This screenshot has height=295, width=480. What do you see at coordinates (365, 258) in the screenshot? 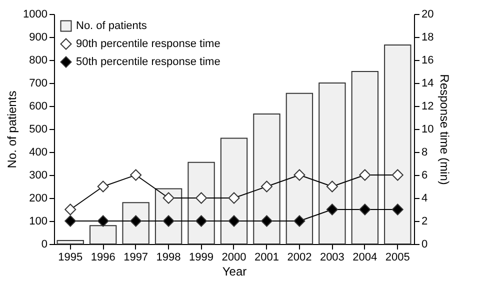
I see `x-tick-label: 2004` at bounding box center [365, 258].